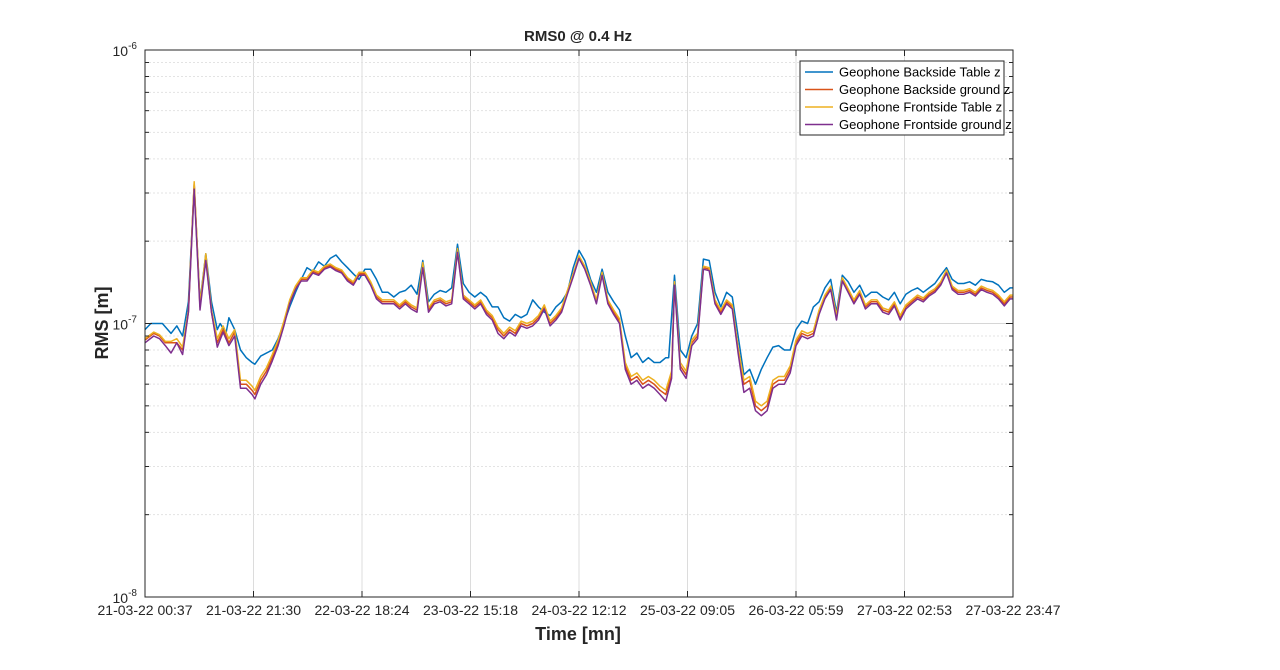 Image resolution: width=1280 pixels, height=670 pixels. Describe the element at coordinates (470, 610) in the screenshot. I see `x-tick-label: 23-03-22 15:18` at that location.